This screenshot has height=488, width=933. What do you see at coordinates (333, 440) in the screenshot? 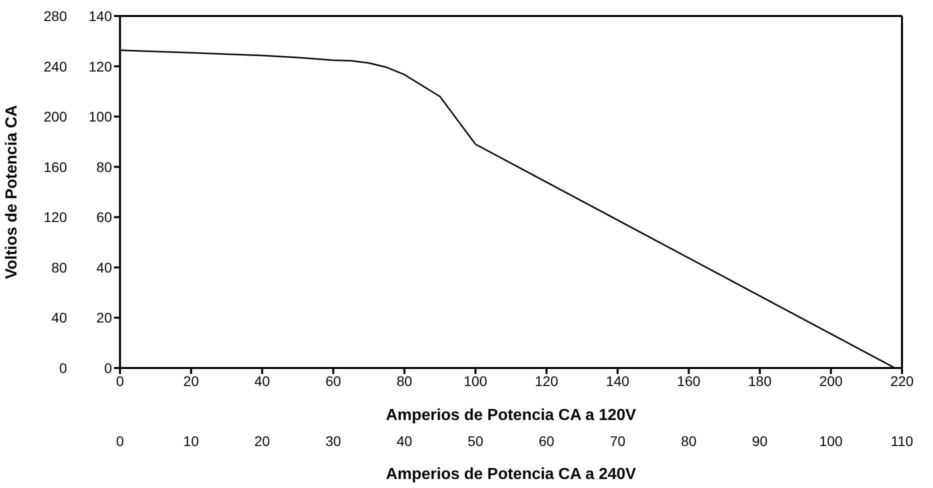
I see `x2-tick-label: 30` at bounding box center [333, 440].